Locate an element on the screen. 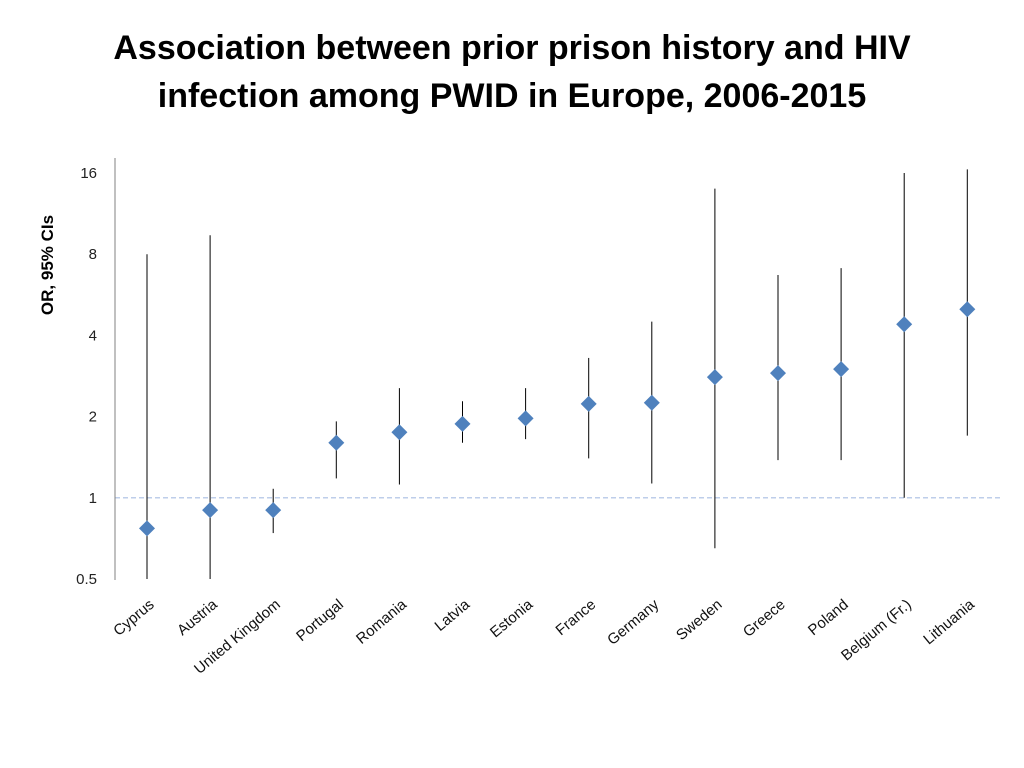  category-label: France is located at coordinates (576, 617).